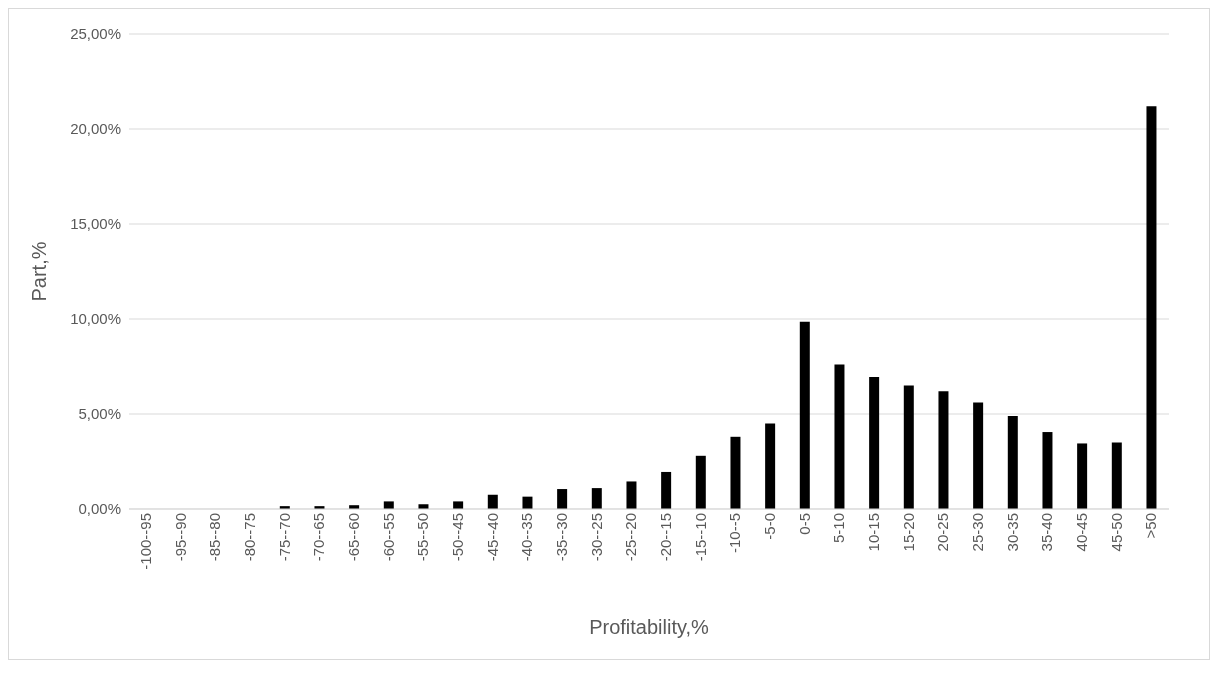  Describe the element at coordinates (95, 129) in the screenshot. I see `y-tick-label: 20,00%` at that location.